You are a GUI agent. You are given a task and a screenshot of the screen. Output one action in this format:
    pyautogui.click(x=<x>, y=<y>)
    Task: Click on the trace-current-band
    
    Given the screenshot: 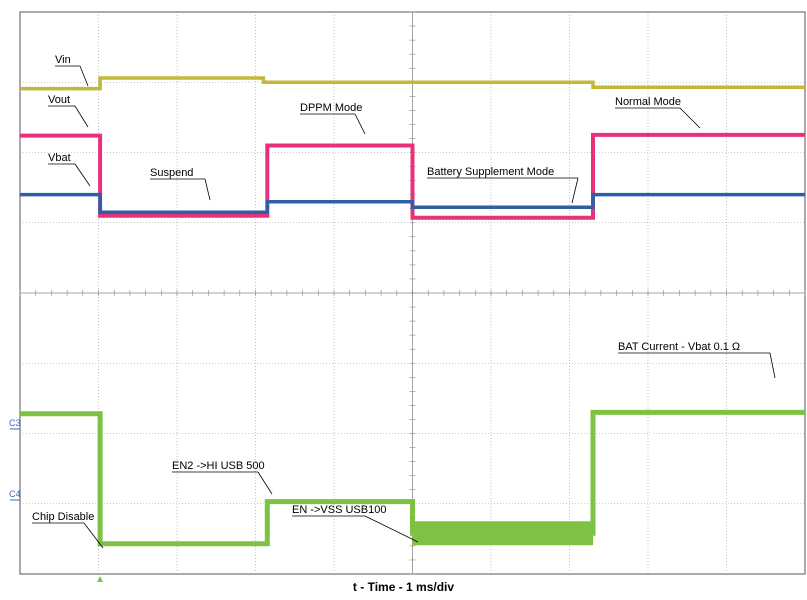 What is the action you would take?
    pyautogui.click(x=503, y=533)
    